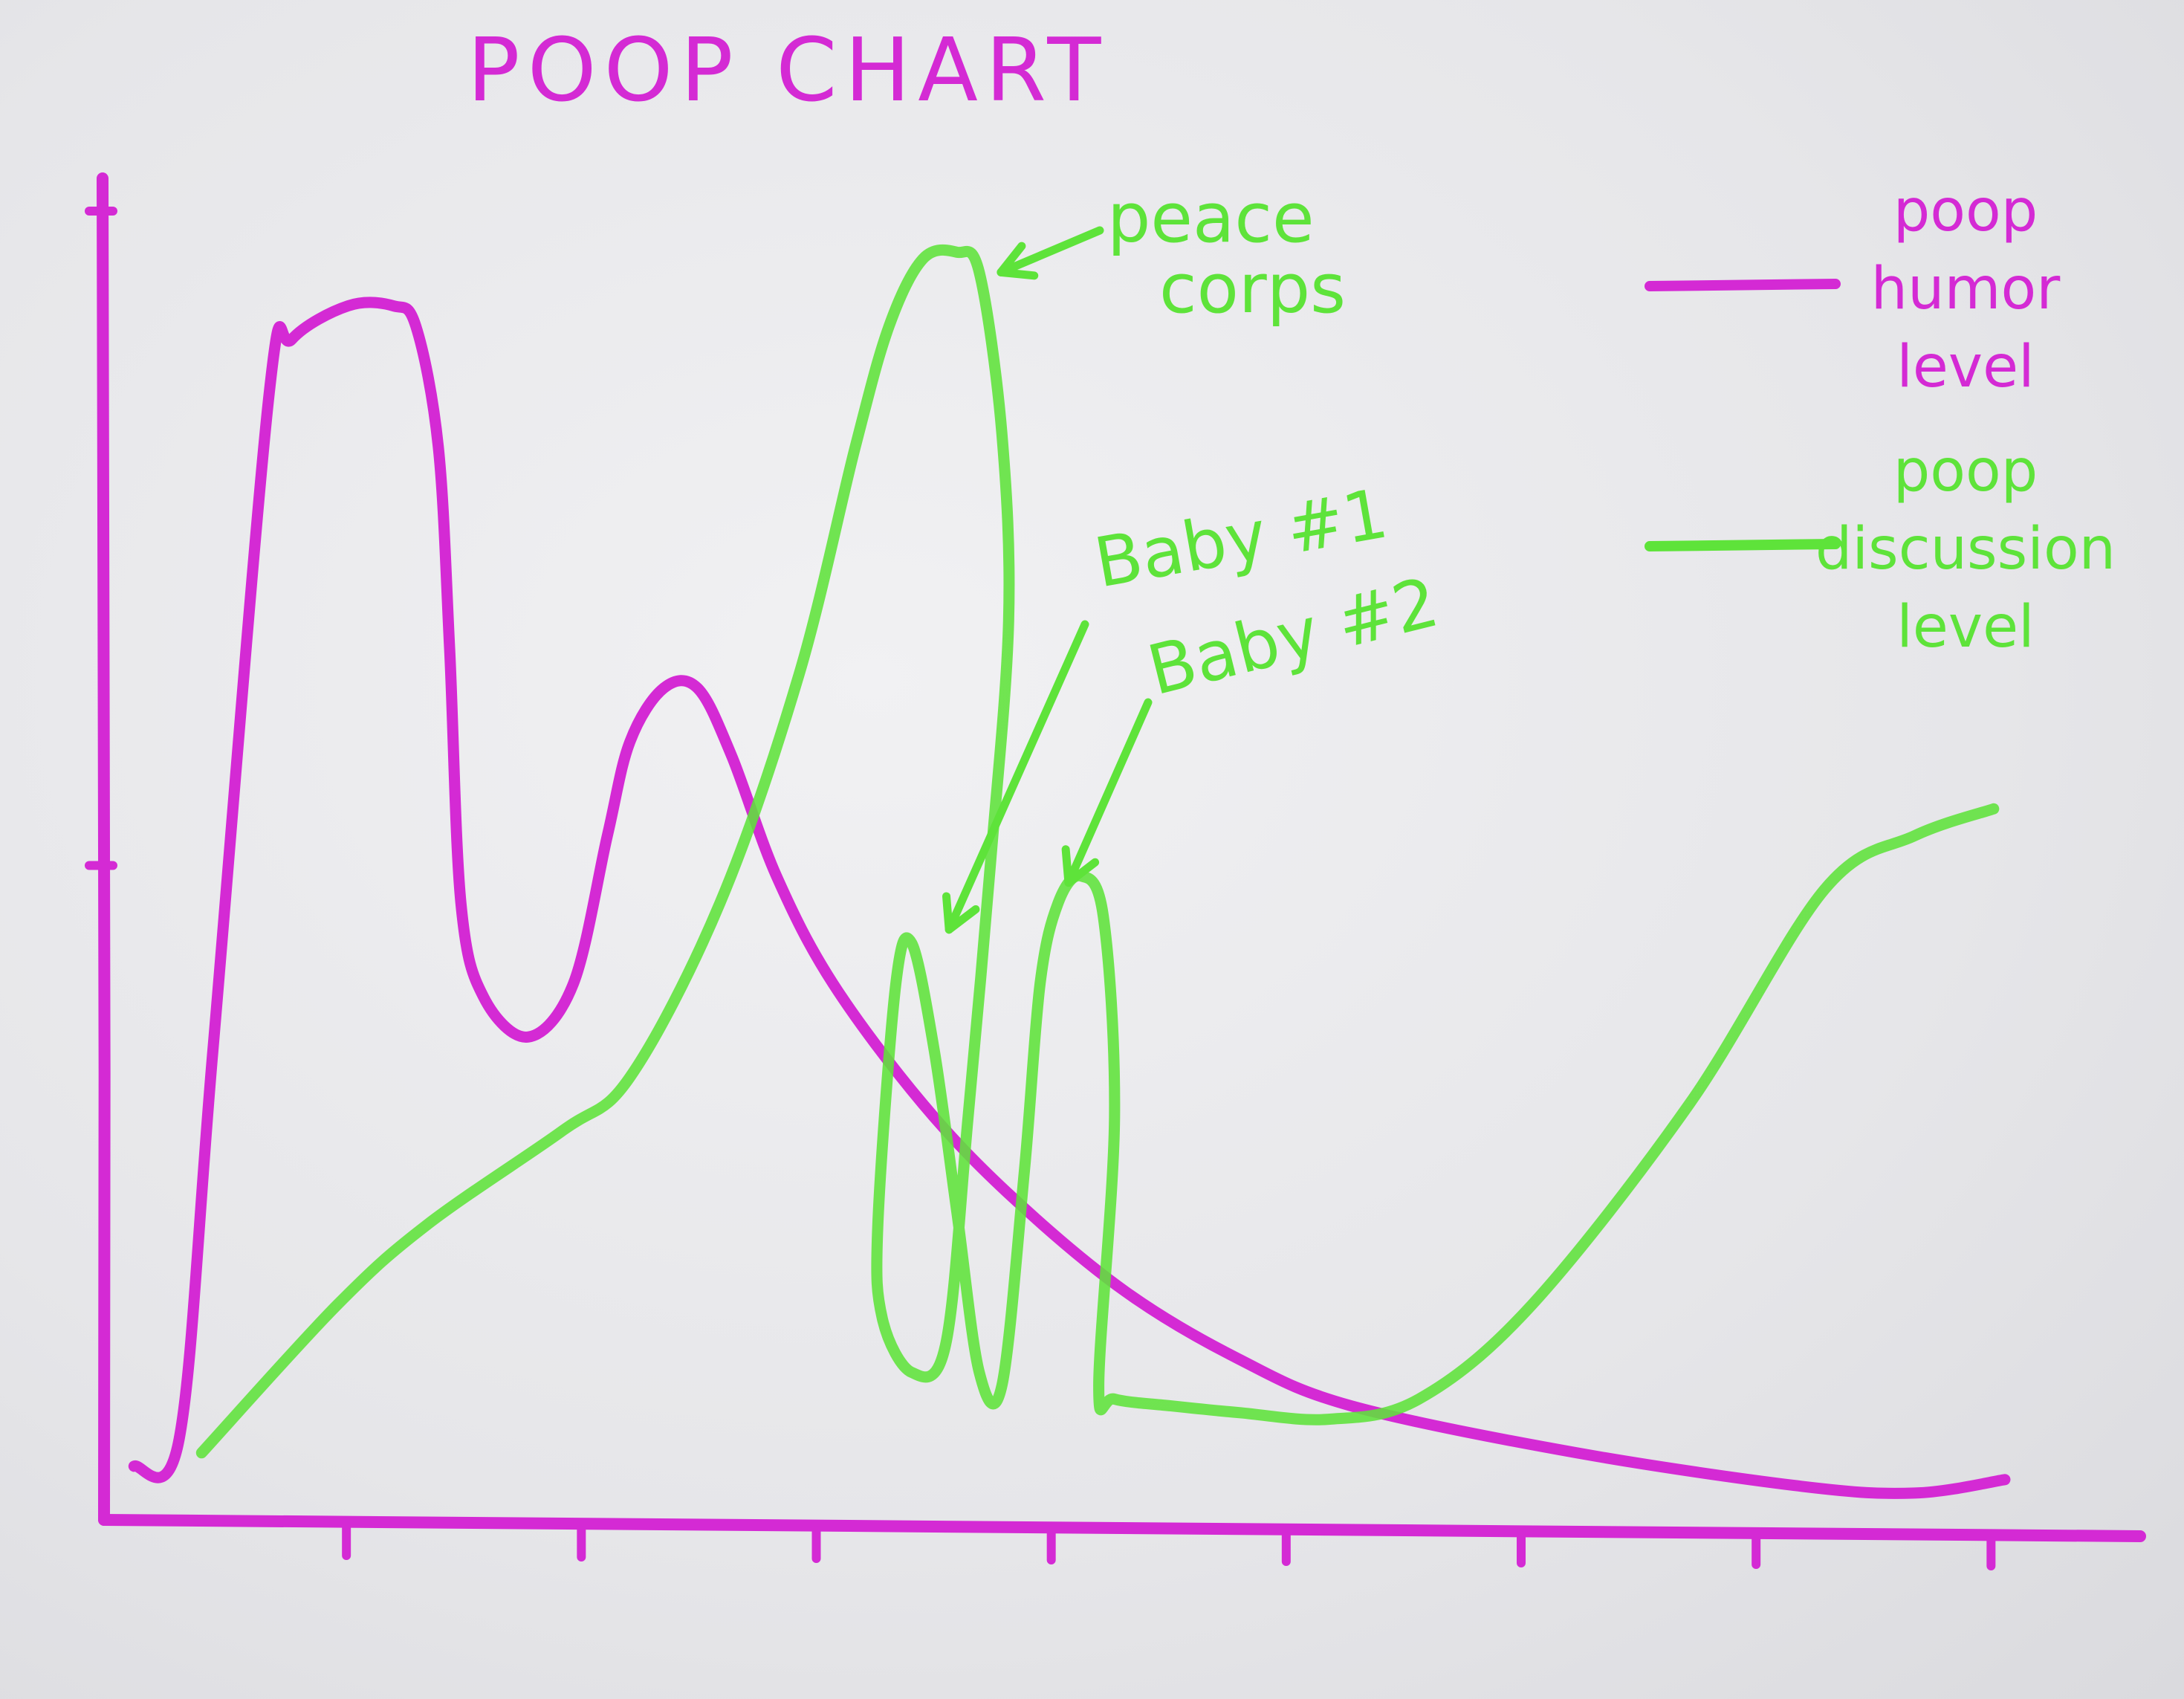  I want to click on annotation-text: peace, so click(1211, 218).